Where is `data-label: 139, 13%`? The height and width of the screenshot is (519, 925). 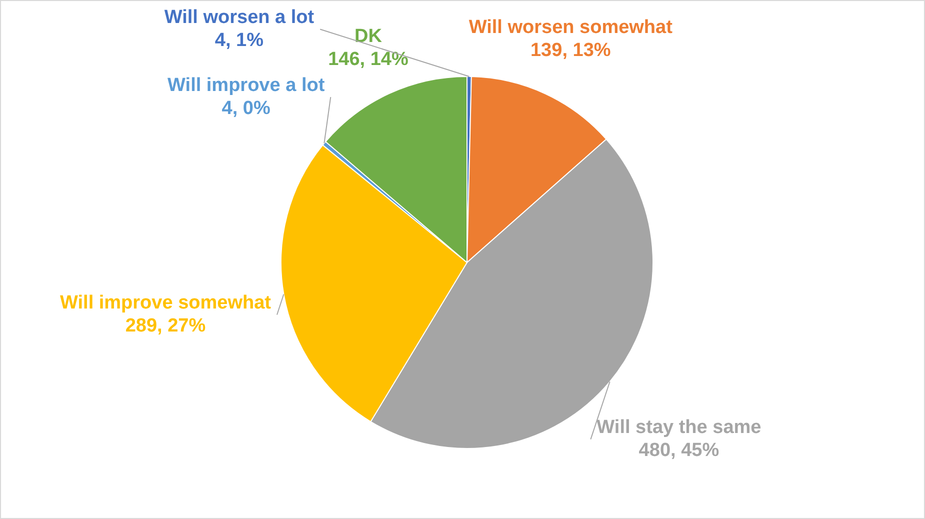 data-label: 139, 13% is located at coordinates (570, 51).